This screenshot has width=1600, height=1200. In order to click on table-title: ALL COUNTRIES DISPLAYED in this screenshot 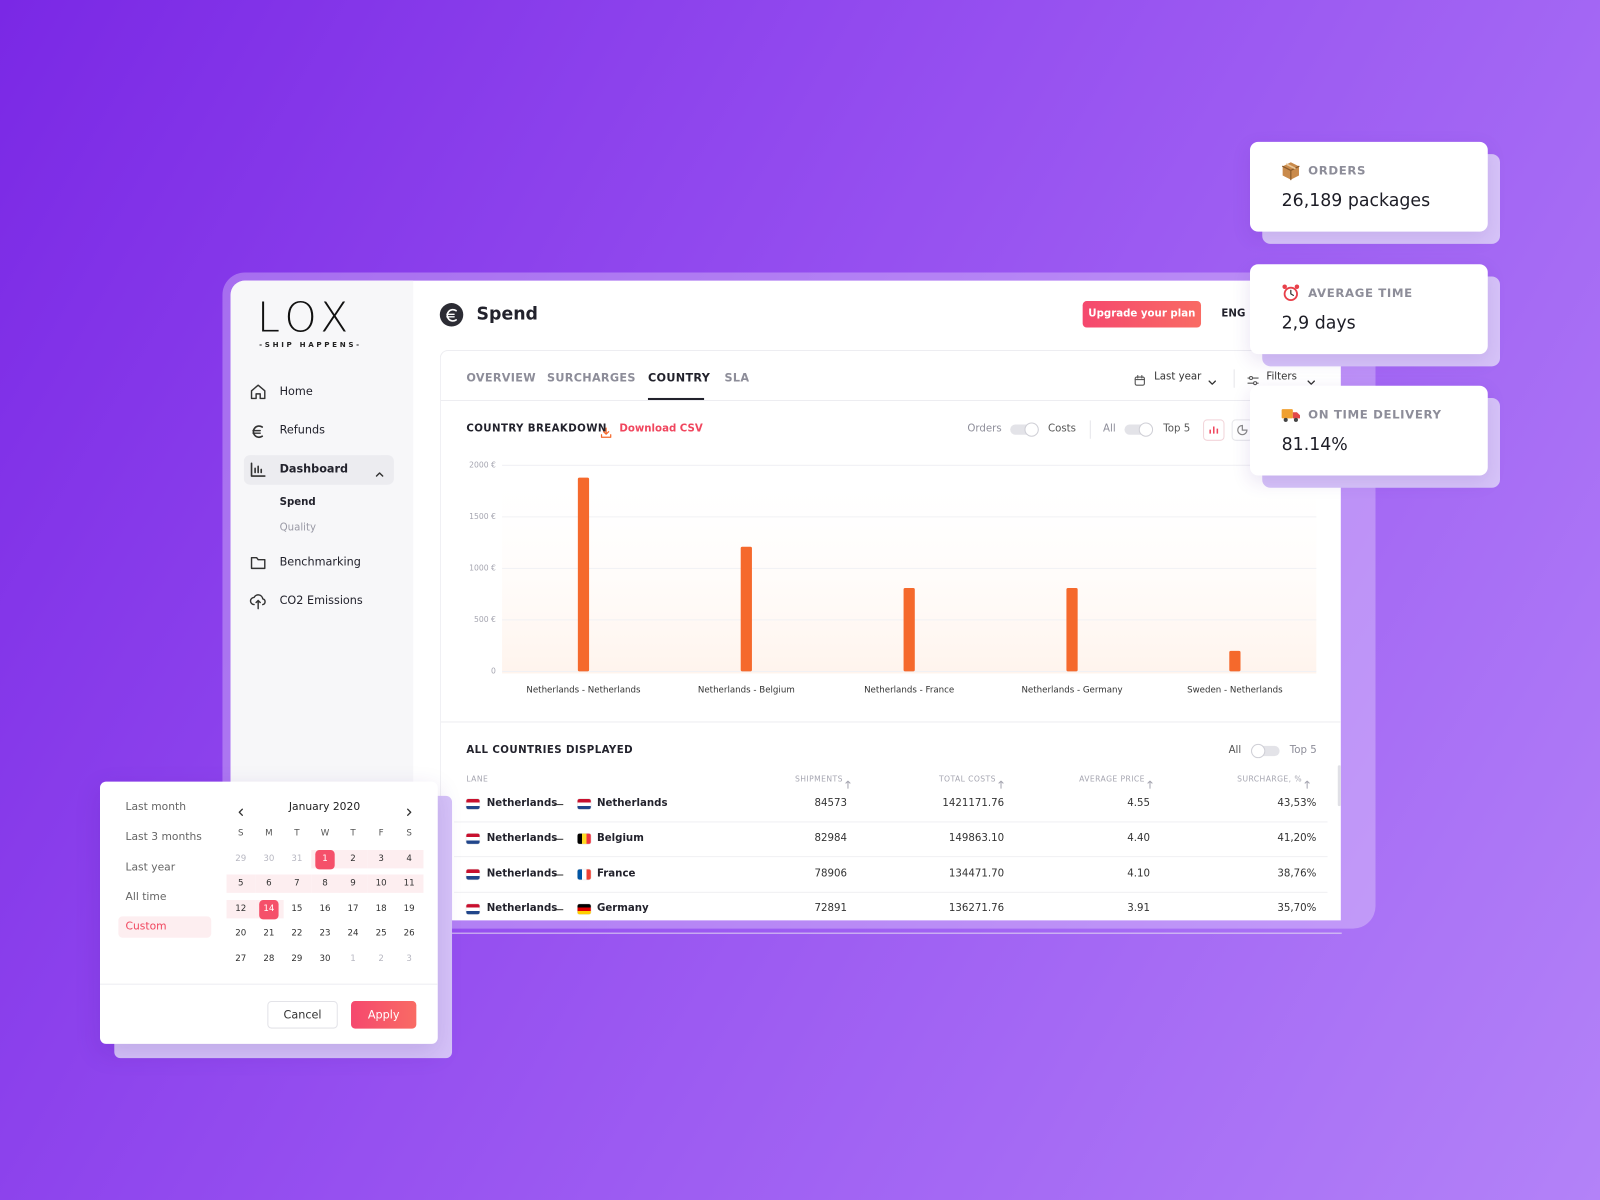, I will do `click(550, 750)`.